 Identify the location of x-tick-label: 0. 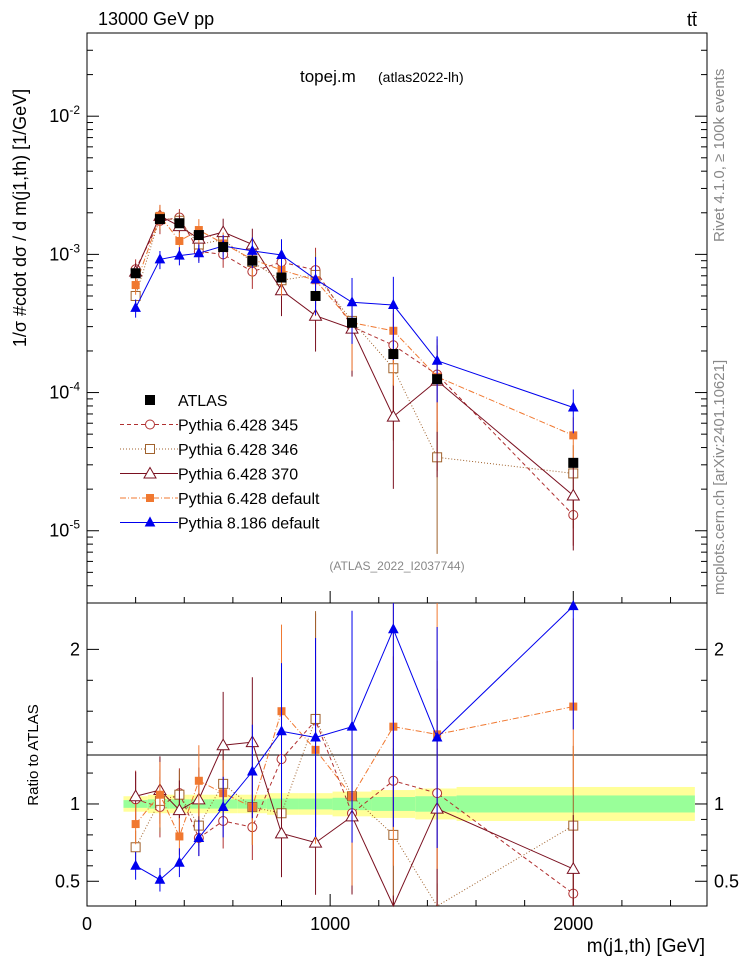
(87, 924).